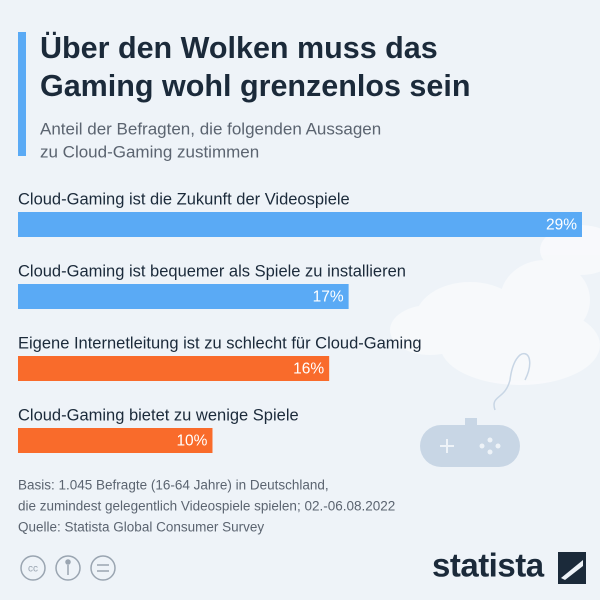 Image resolution: width=600 pixels, height=600 pixels. What do you see at coordinates (328, 297) in the screenshot?
I see `value-label: 17%` at bounding box center [328, 297].